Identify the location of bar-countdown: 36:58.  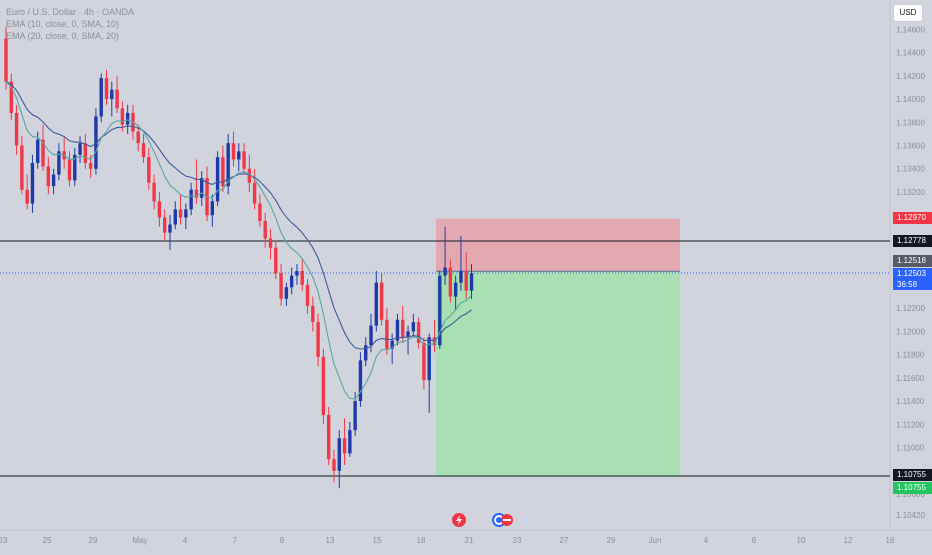
(907, 284).